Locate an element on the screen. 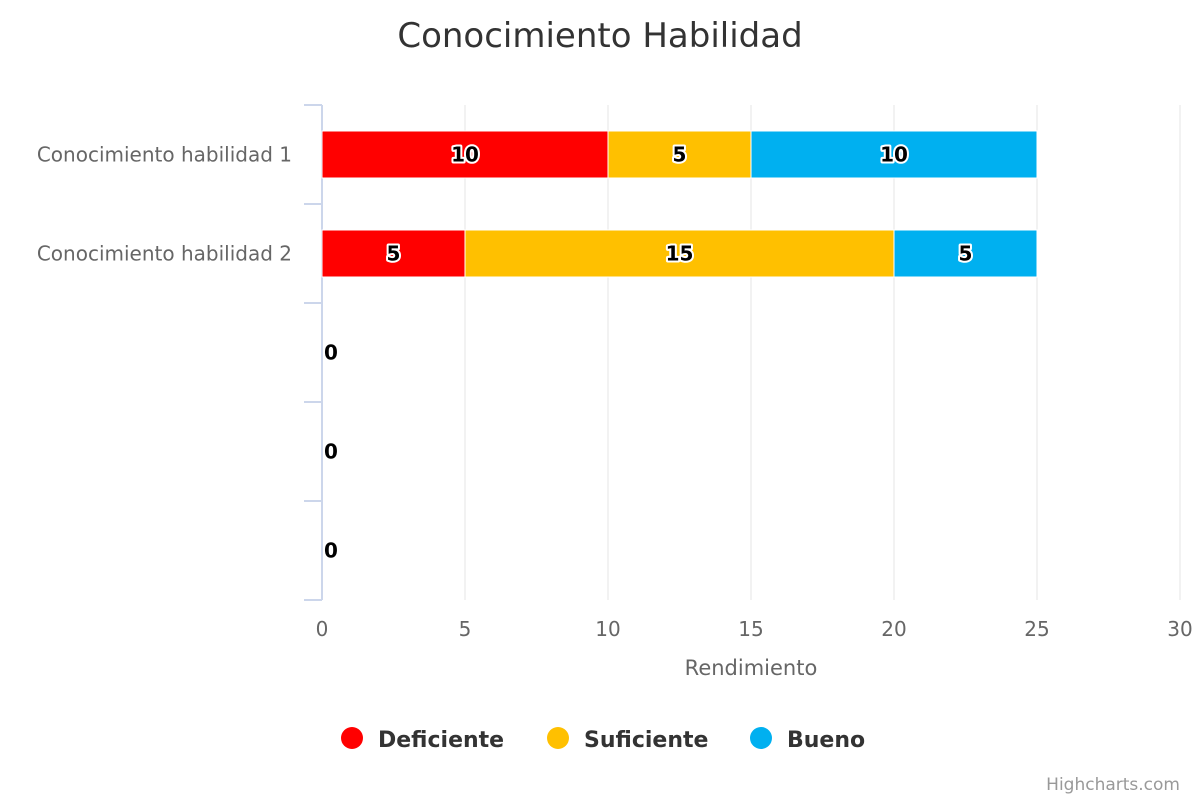 The width and height of the screenshot is (1200, 800). x-tick-label: 5 is located at coordinates (465, 629).